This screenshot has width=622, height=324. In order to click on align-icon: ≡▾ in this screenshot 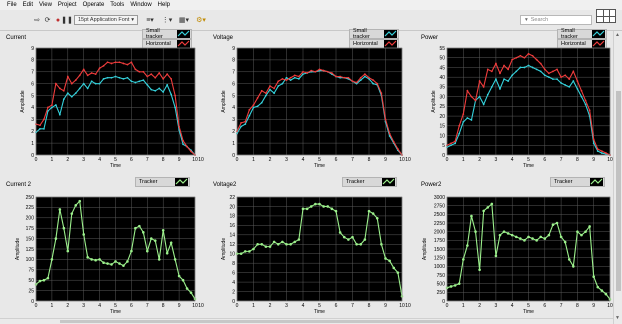, I will do `click(150, 20)`.